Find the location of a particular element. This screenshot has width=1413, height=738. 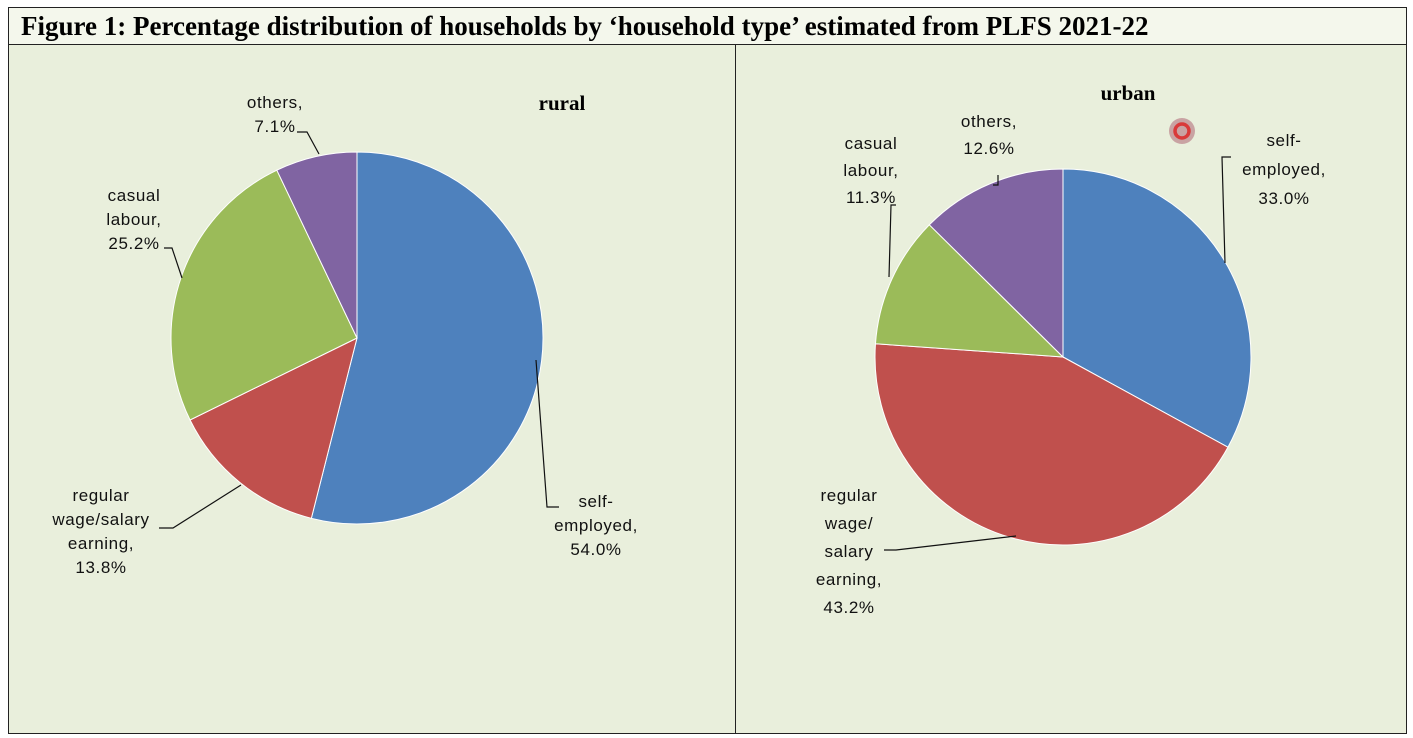

urban-slice-others is located at coordinates (996, 263).